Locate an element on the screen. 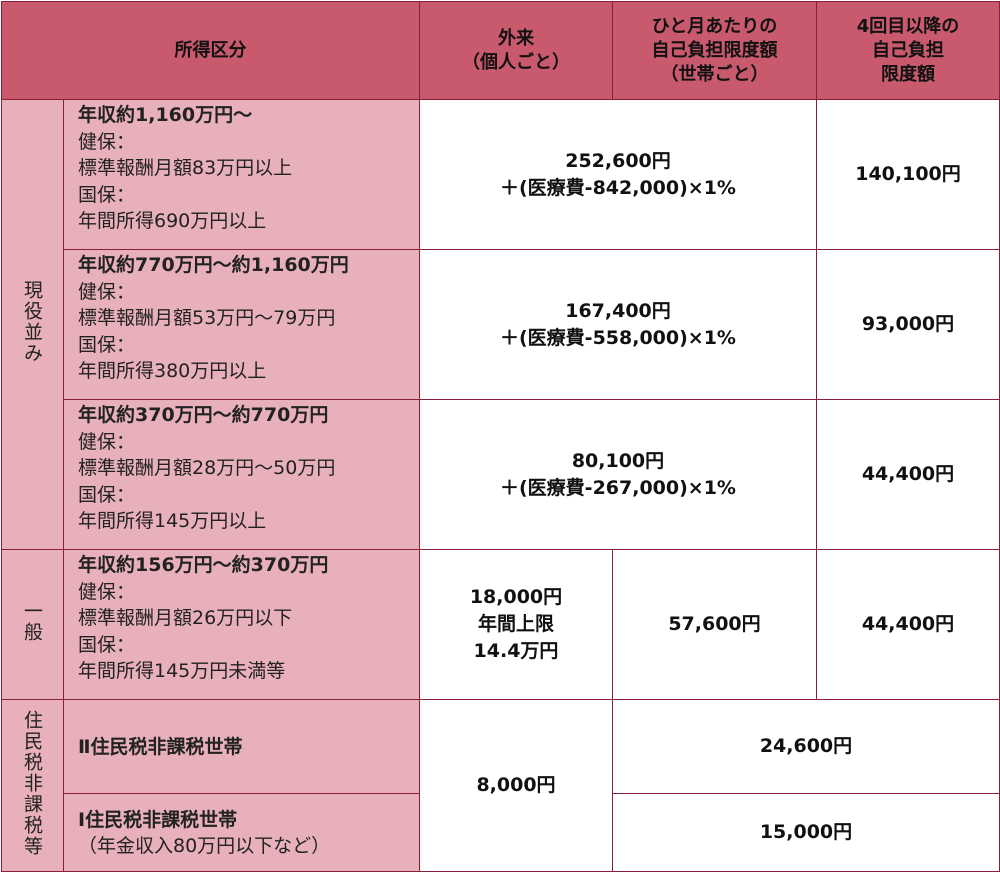  header-outpatient: 外来 （個人ごと） is located at coordinates (516, 50).